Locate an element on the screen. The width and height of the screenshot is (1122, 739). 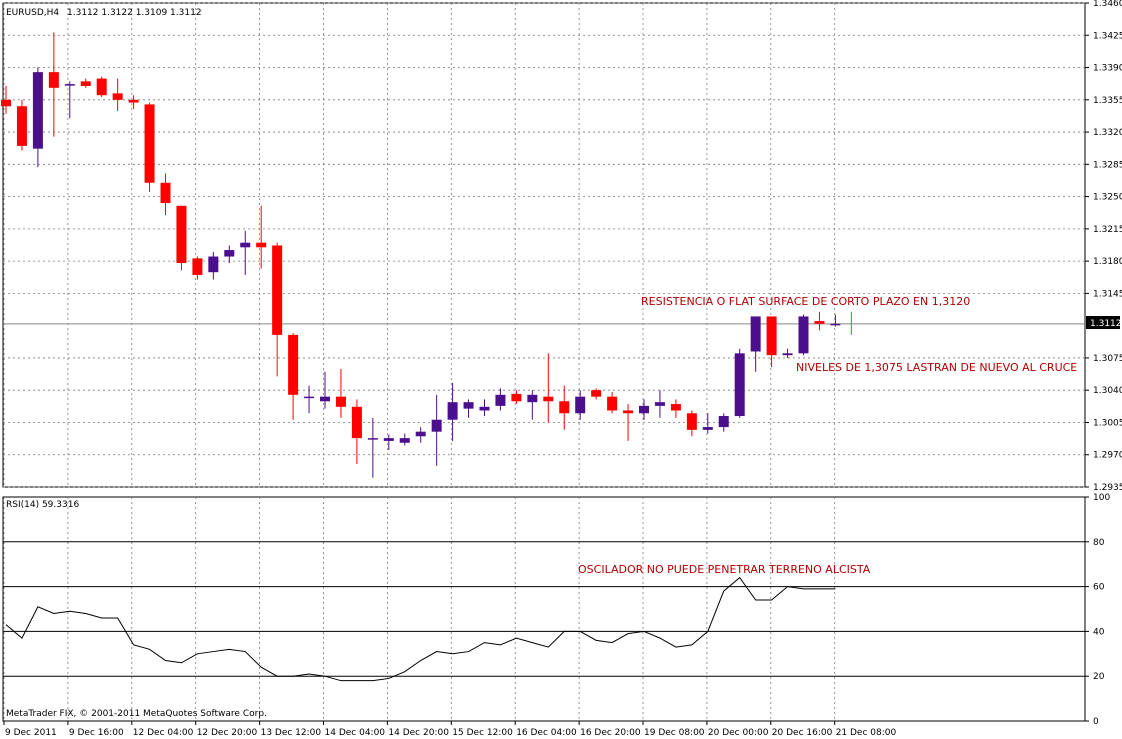
time-tick-label: 16 Dec 04:00 is located at coordinates (546, 733).